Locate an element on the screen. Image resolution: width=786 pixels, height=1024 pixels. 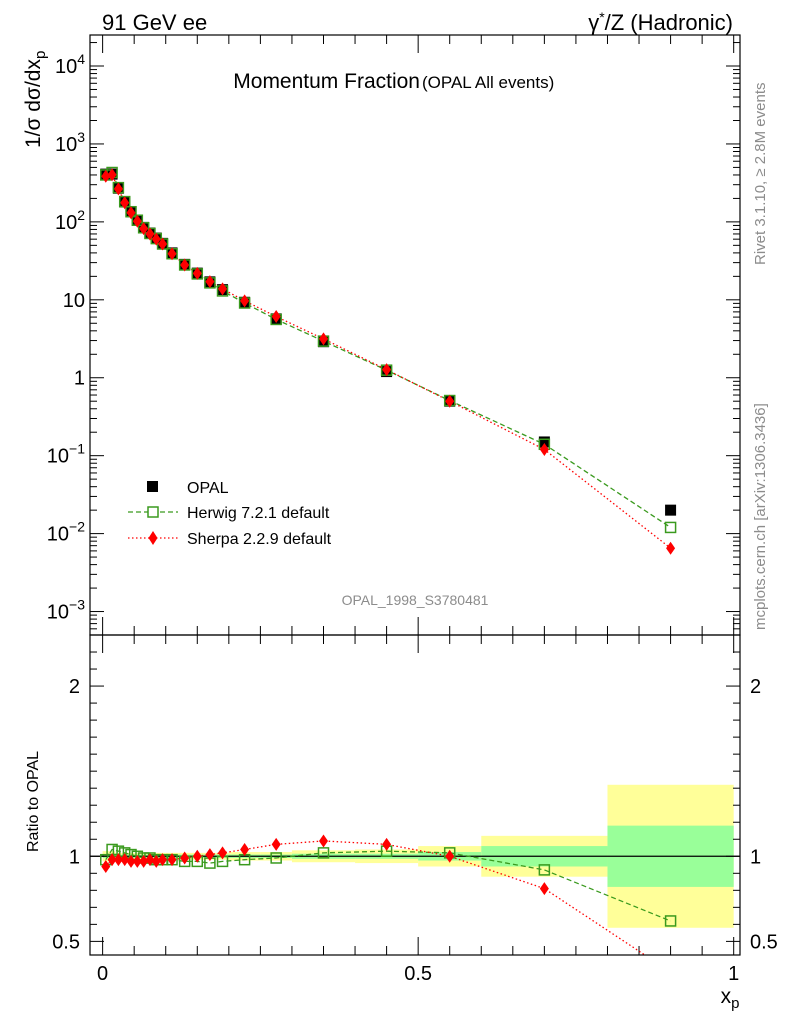
chart-subtitle: (OPAL All events) is located at coordinates (488, 82).